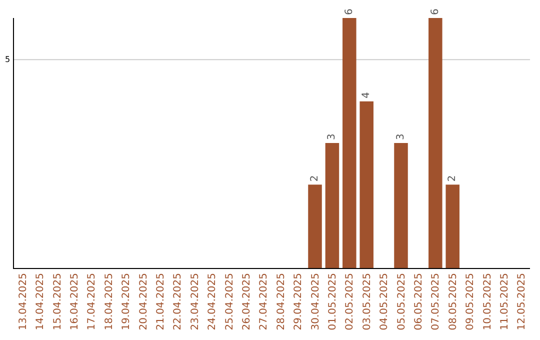 The image size is (540, 340). What do you see at coordinates (367, 301) in the screenshot?
I see `x-tick-label: 03.05.2025` at bounding box center [367, 301].